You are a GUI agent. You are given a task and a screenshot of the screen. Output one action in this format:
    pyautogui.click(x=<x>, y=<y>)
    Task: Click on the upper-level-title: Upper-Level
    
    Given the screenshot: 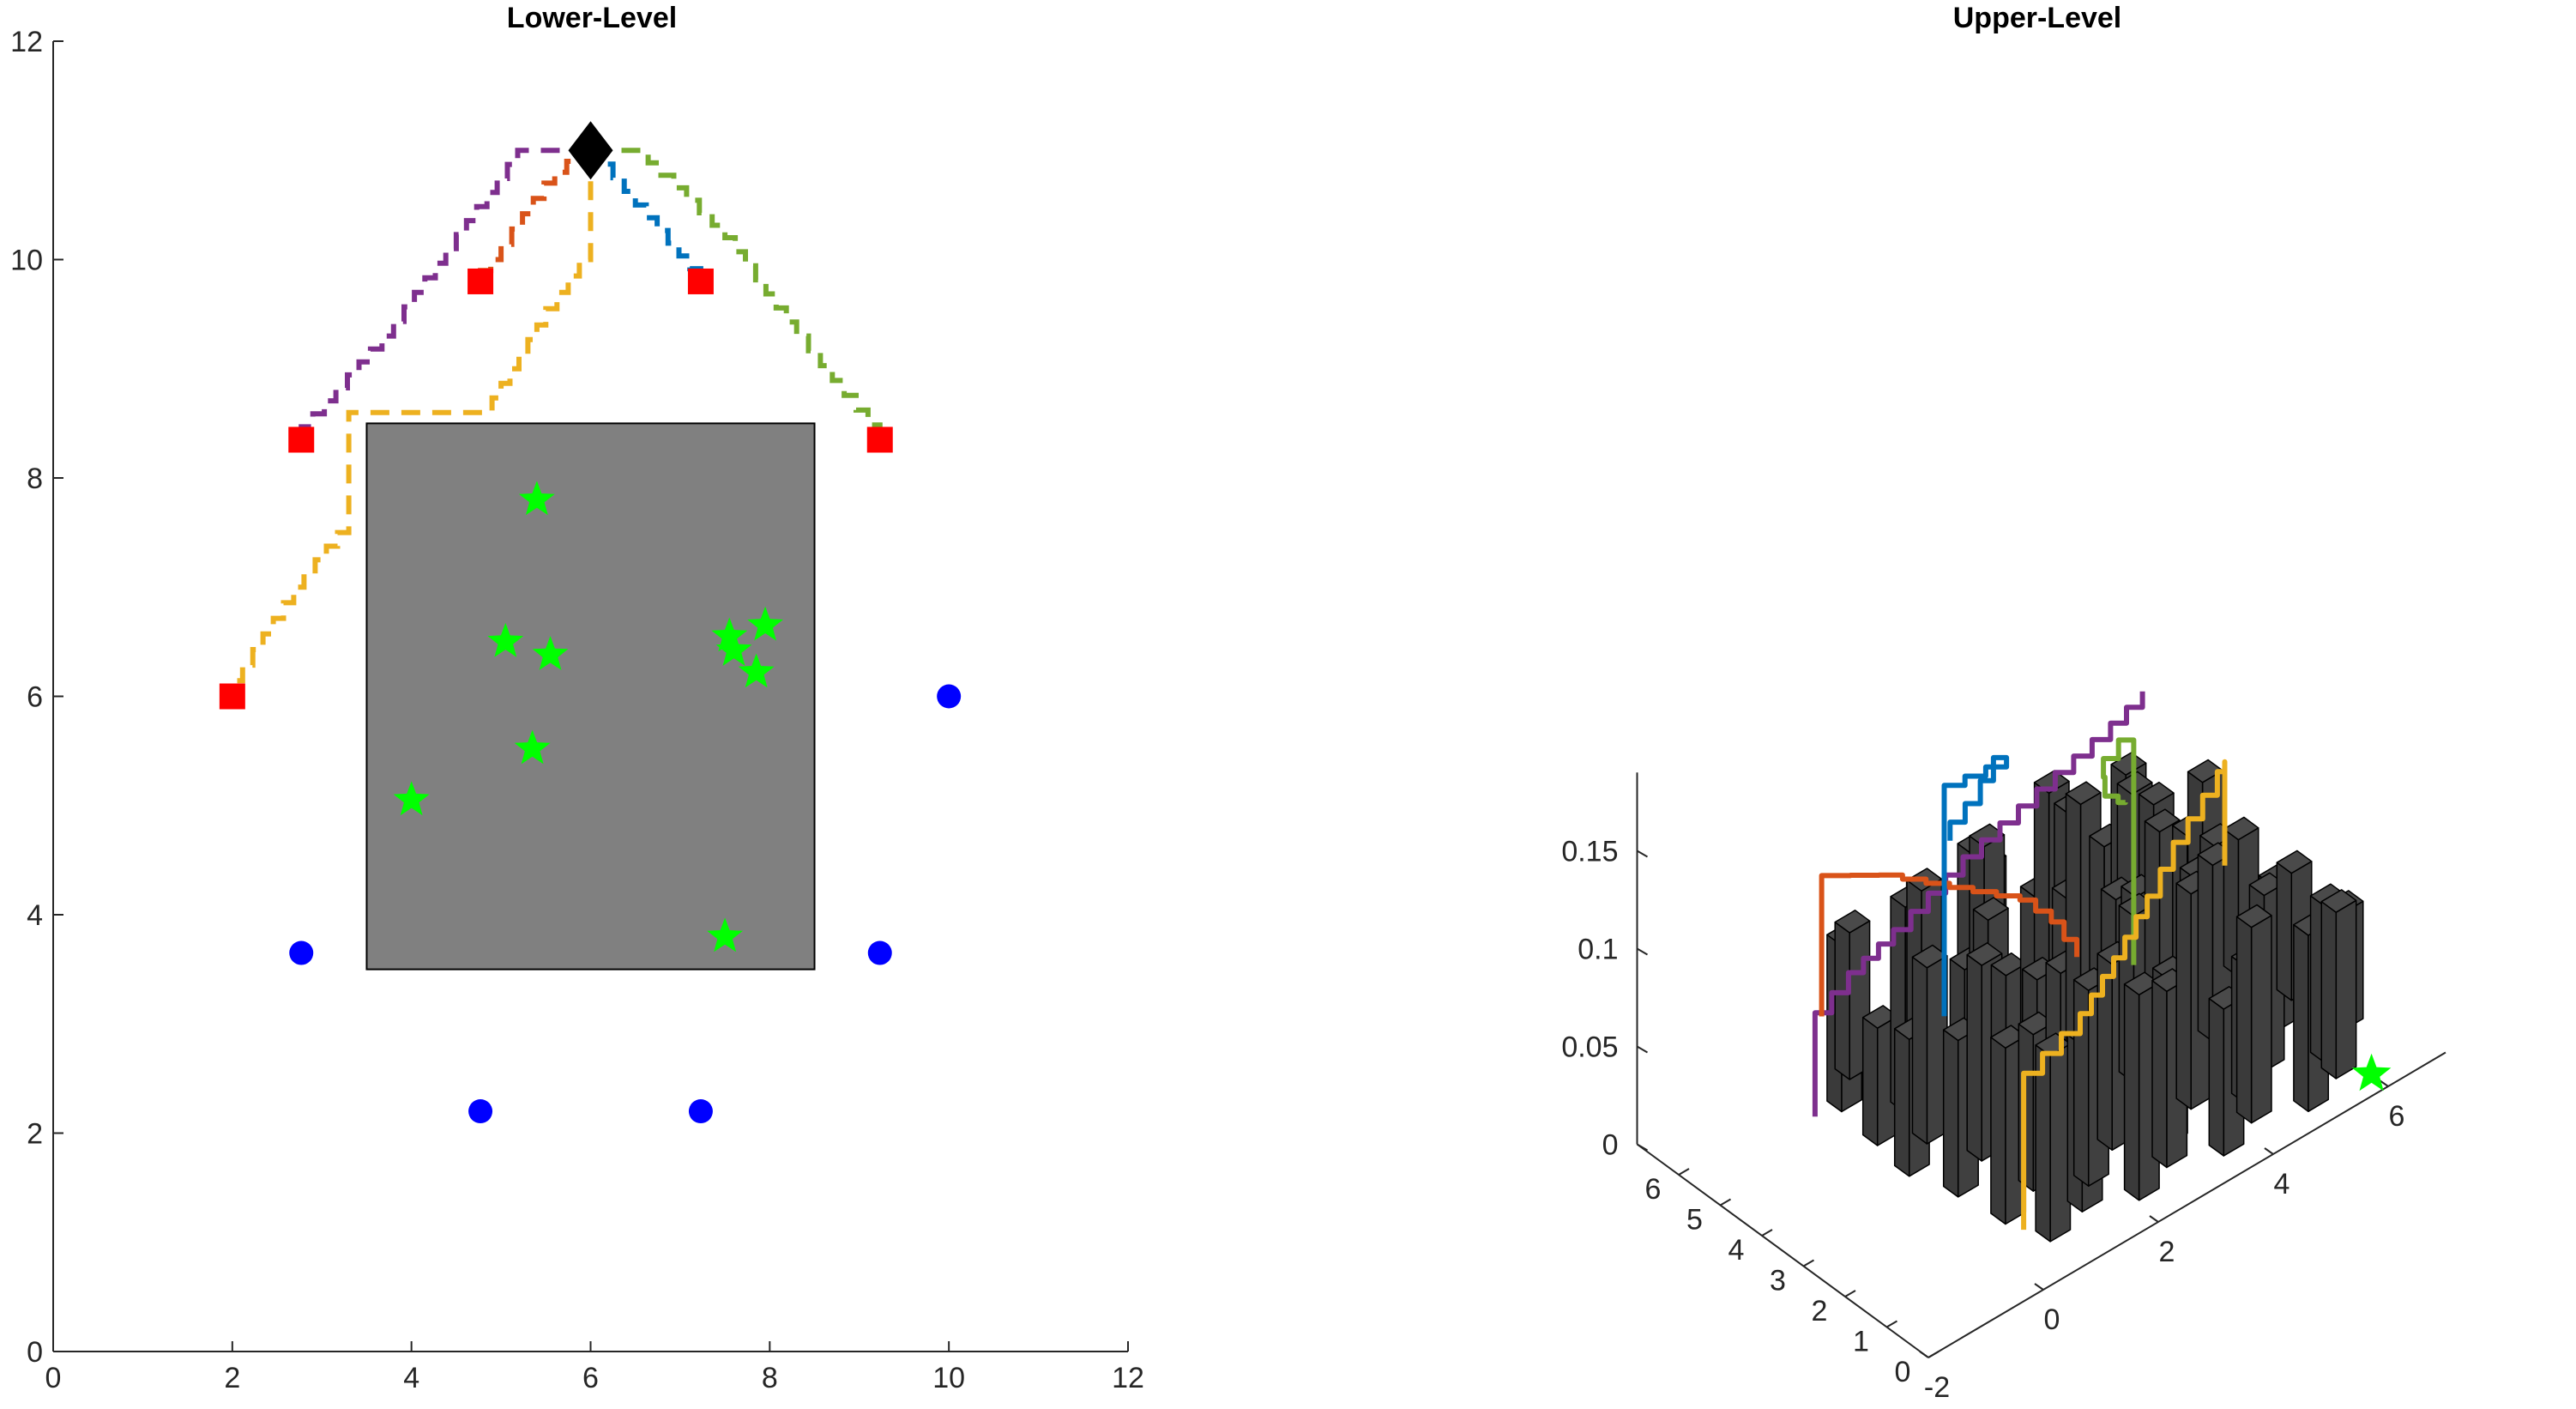 What is the action you would take?
    pyautogui.click(x=2037, y=18)
    